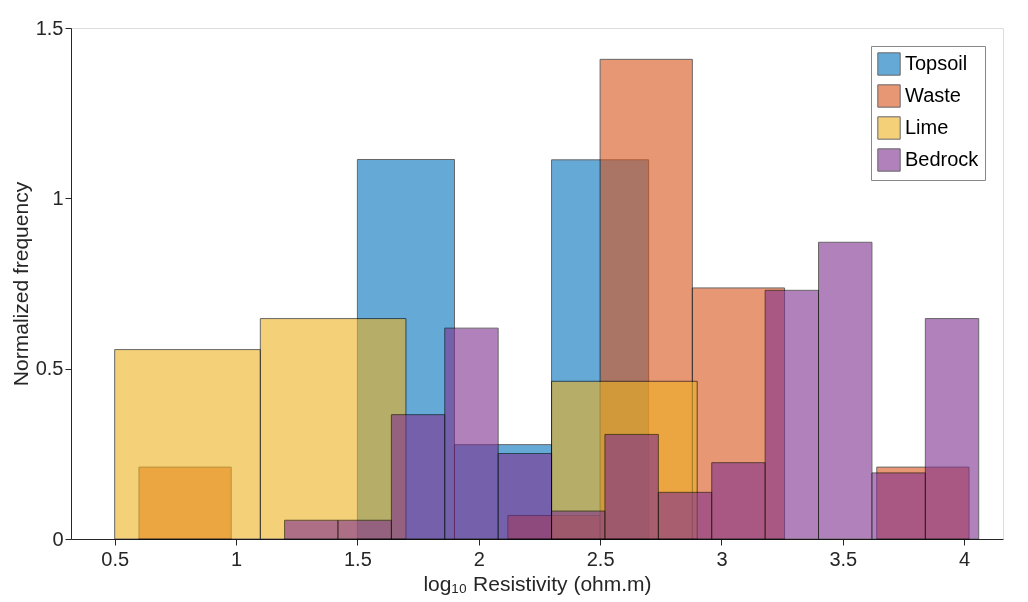 The image size is (1028, 602). I want to click on x-tick-label: 3.5, so click(843, 558).